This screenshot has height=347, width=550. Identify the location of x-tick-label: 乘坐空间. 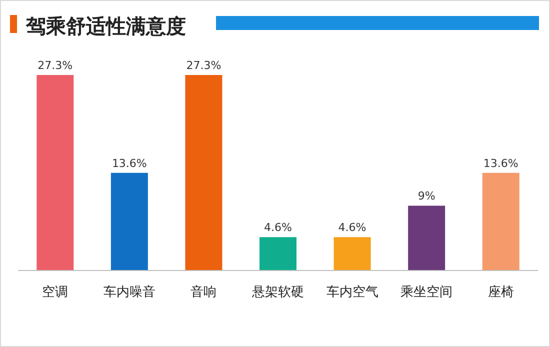
(426, 292).